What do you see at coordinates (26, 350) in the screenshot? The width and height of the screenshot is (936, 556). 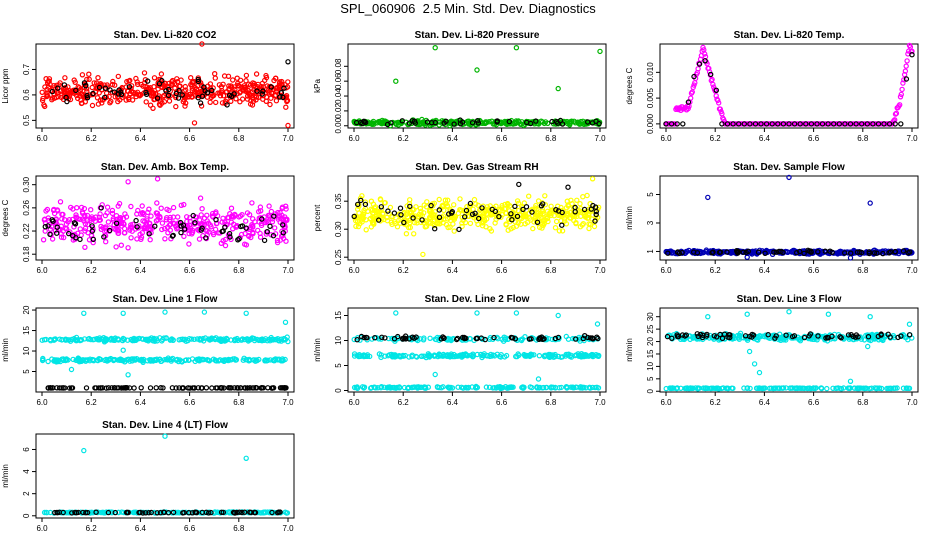 I see `y-tick-label: 10` at bounding box center [26, 350].